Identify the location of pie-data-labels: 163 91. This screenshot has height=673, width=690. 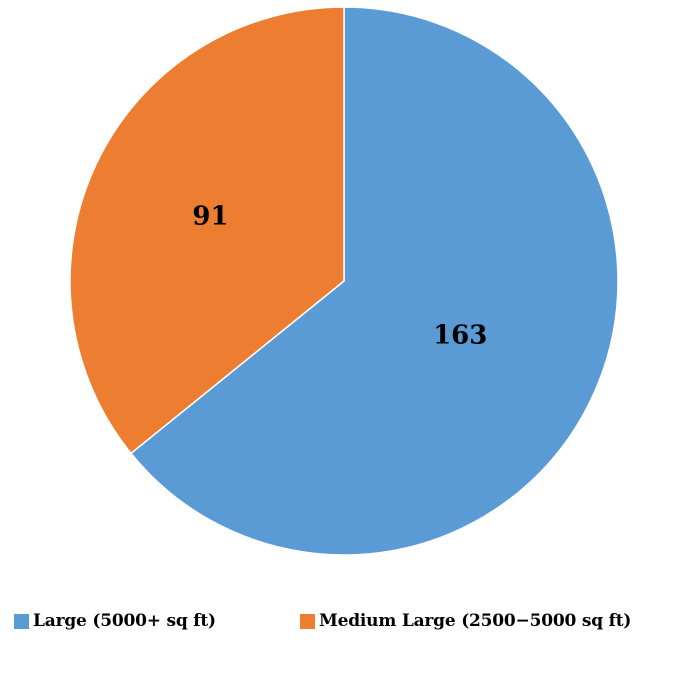
(339, 275).